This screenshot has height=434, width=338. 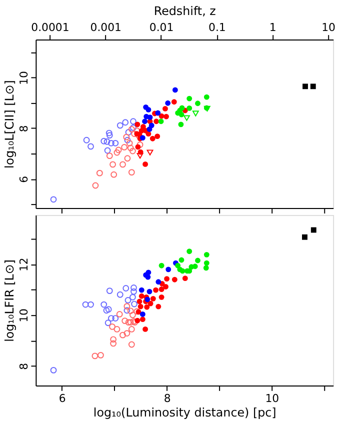 I want to click on x-tick-label: 8, so click(x=167, y=398).